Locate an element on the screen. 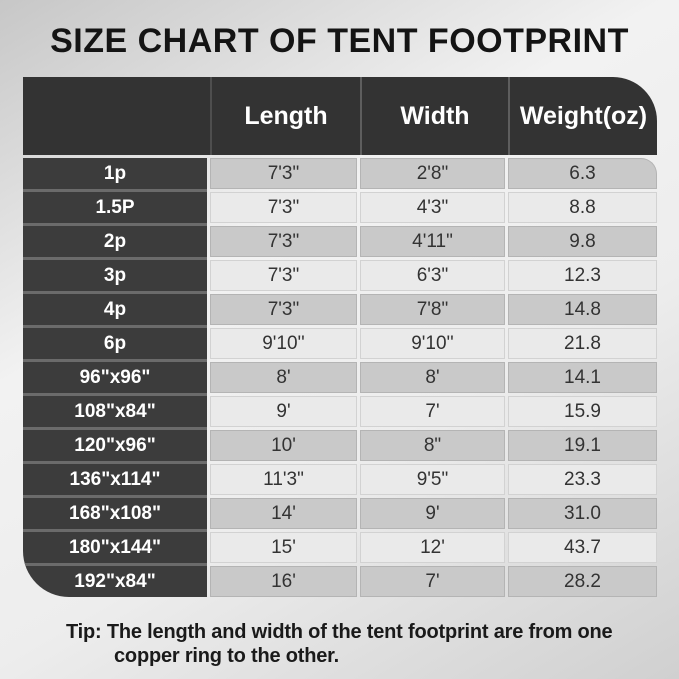 Image resolution: width=679 pixels, height=679 pixels. width-cell: 8' is located at coordinates (432, 377).